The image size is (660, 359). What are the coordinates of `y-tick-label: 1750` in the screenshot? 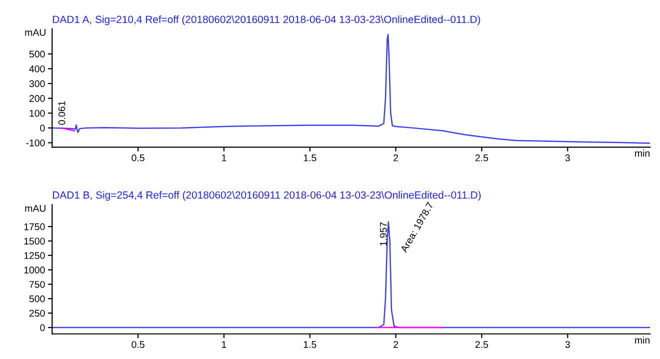 It's located at (34, 226).